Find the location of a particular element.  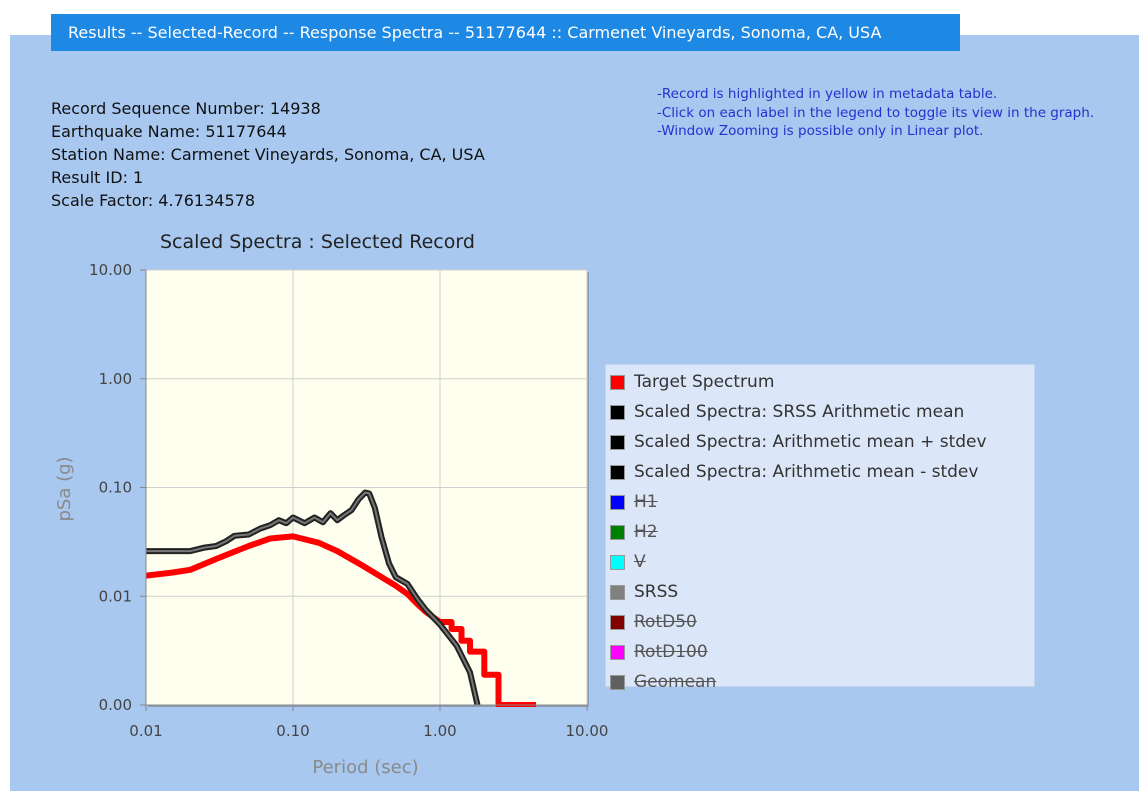

legend-label: Target Spectrum is located at coordinates (704, 382).